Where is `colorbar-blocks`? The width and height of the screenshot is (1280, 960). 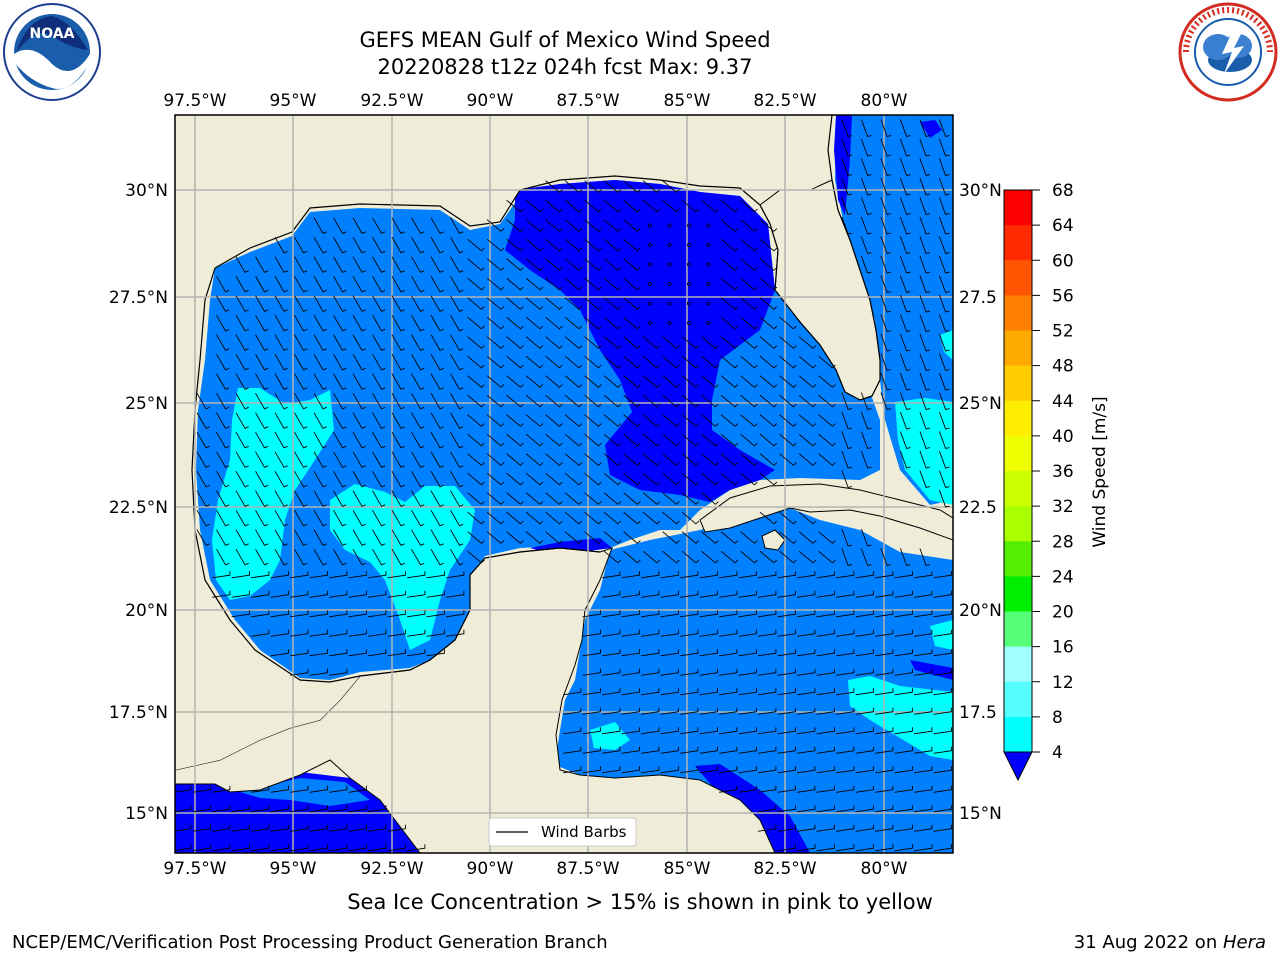
colorbar-blocks is located at coordinates (1018, 471).